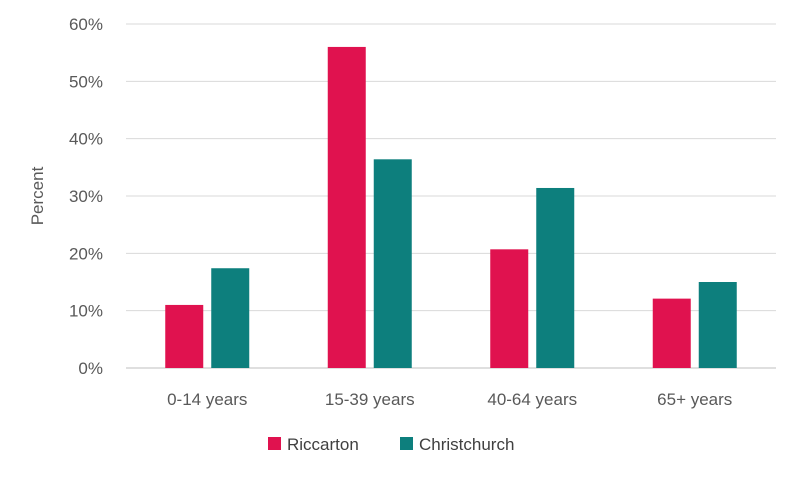  What do you see at coordinates (207, 399) in the screenshot?
I see `x-tick-label: 0-14 years` at bounding box center [207, 399].